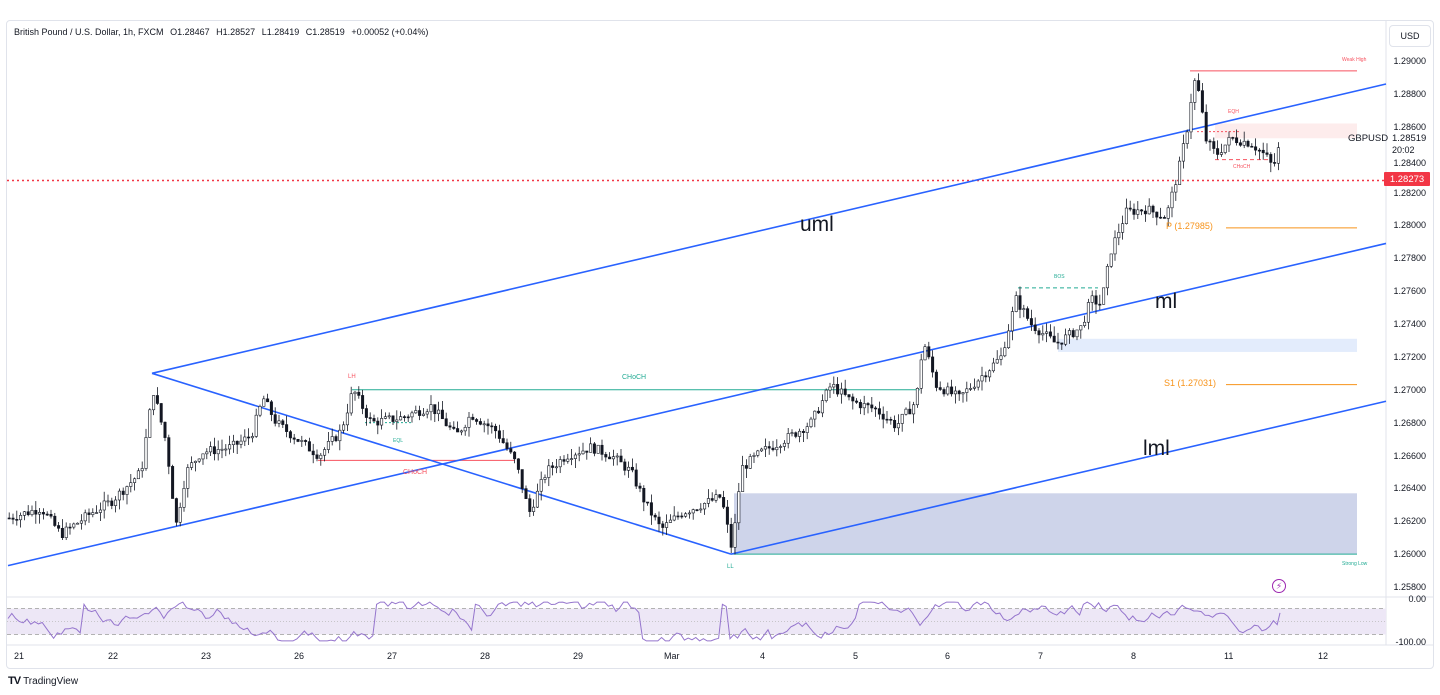 Image resolution: width=1440 pixels, height=695 pixels. I want to click on tradingview-logo: TV TradingView, so click(43, 681).